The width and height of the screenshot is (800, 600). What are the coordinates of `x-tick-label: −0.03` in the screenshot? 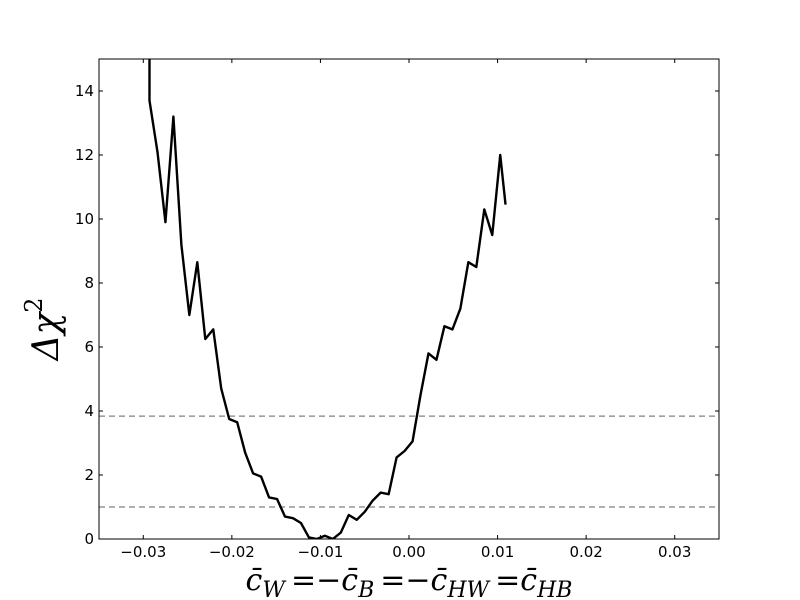 It's located at (143, 552).